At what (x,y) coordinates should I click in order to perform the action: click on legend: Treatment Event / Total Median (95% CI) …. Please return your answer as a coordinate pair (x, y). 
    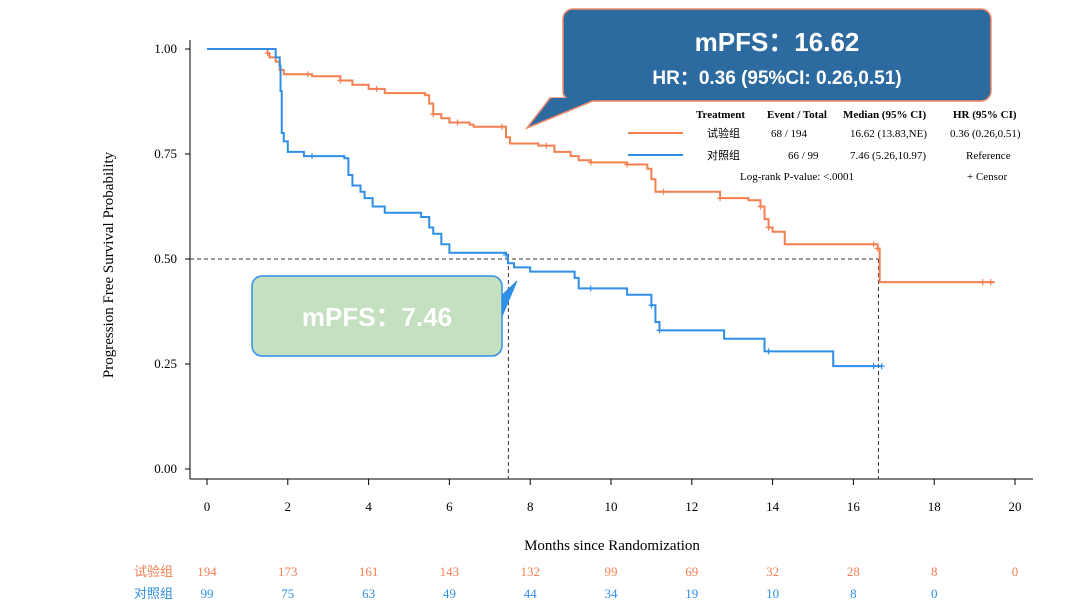
    Looking at the image, I should click on (824, 146).